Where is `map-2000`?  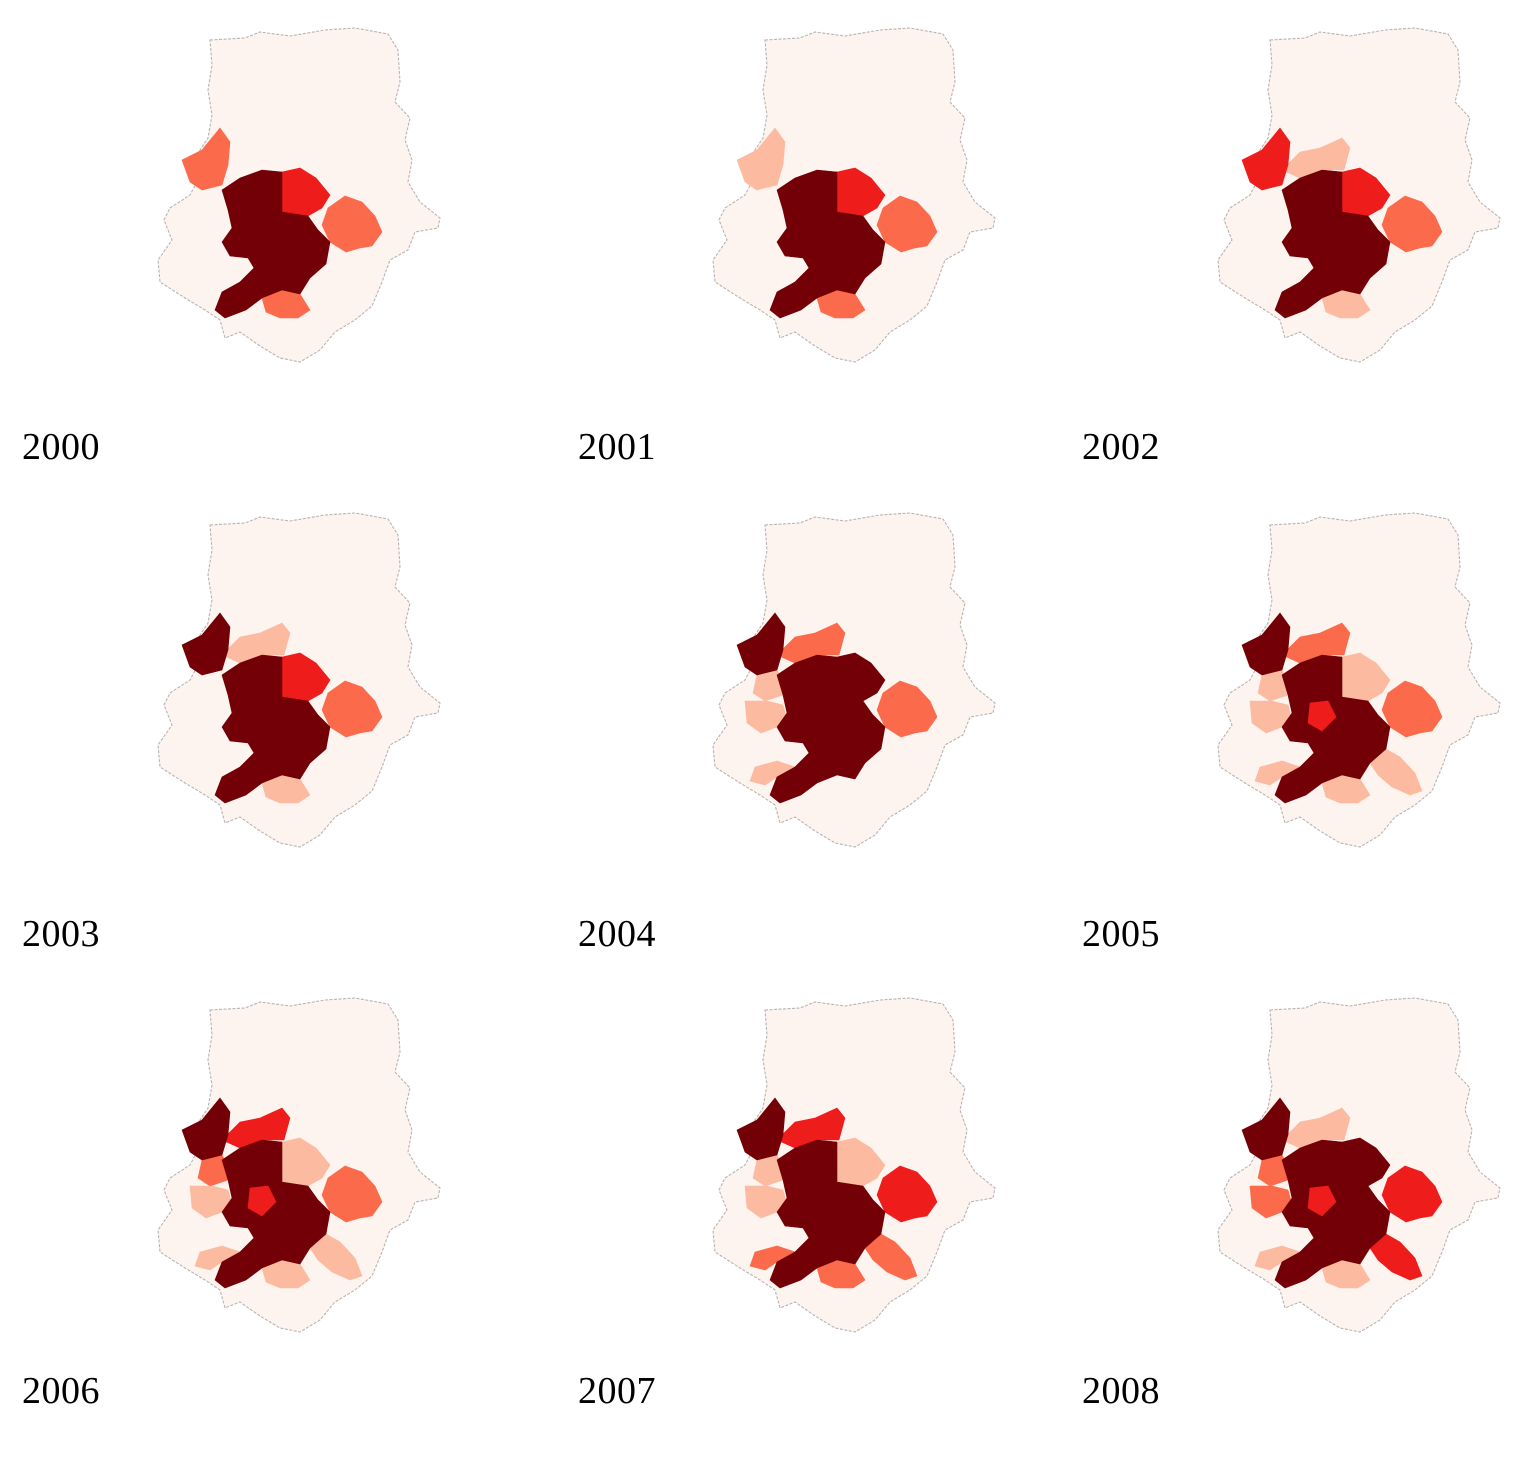 map-2000 is located at coordinates (299, 195).